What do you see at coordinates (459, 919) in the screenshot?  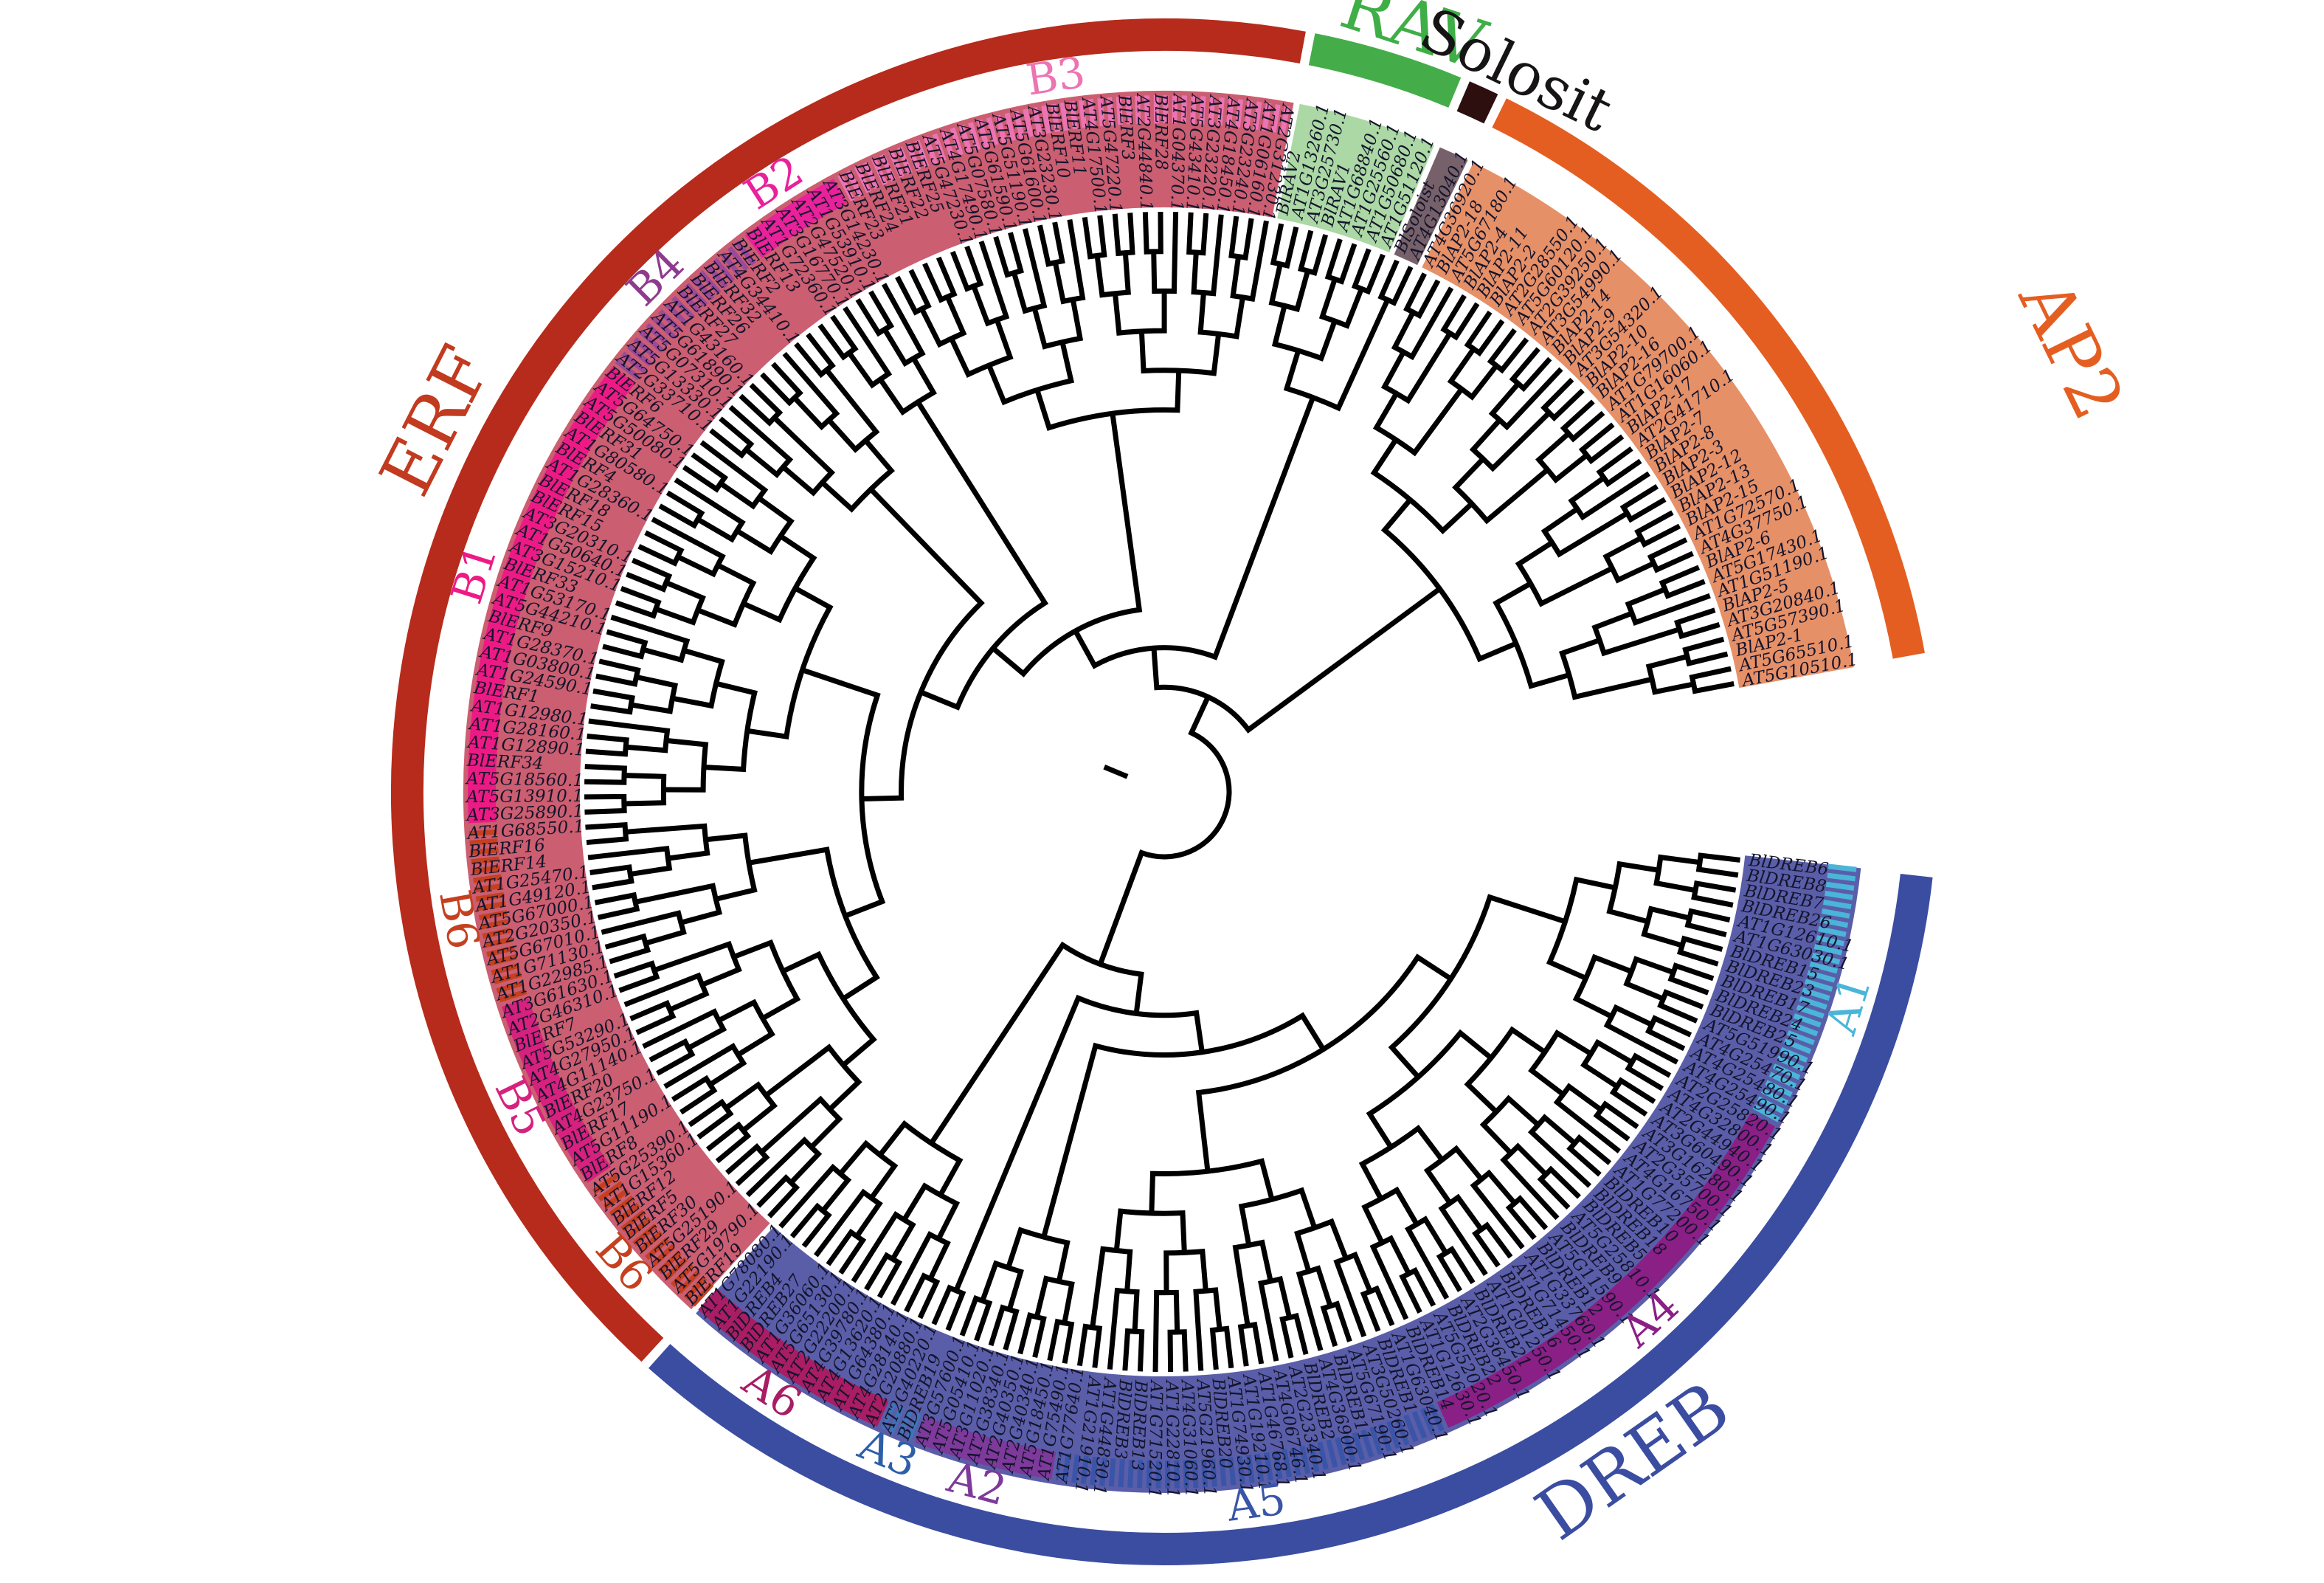 I see `subgroup-label-B6b: B6` at bounding box center [459, 919].